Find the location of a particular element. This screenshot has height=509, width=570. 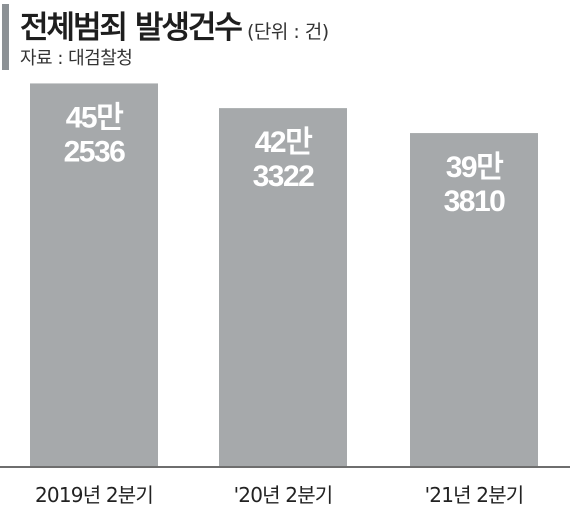

chart-header: 전체범죄 발생건수 (단위 : 건) is located at coordinates (174, 24).